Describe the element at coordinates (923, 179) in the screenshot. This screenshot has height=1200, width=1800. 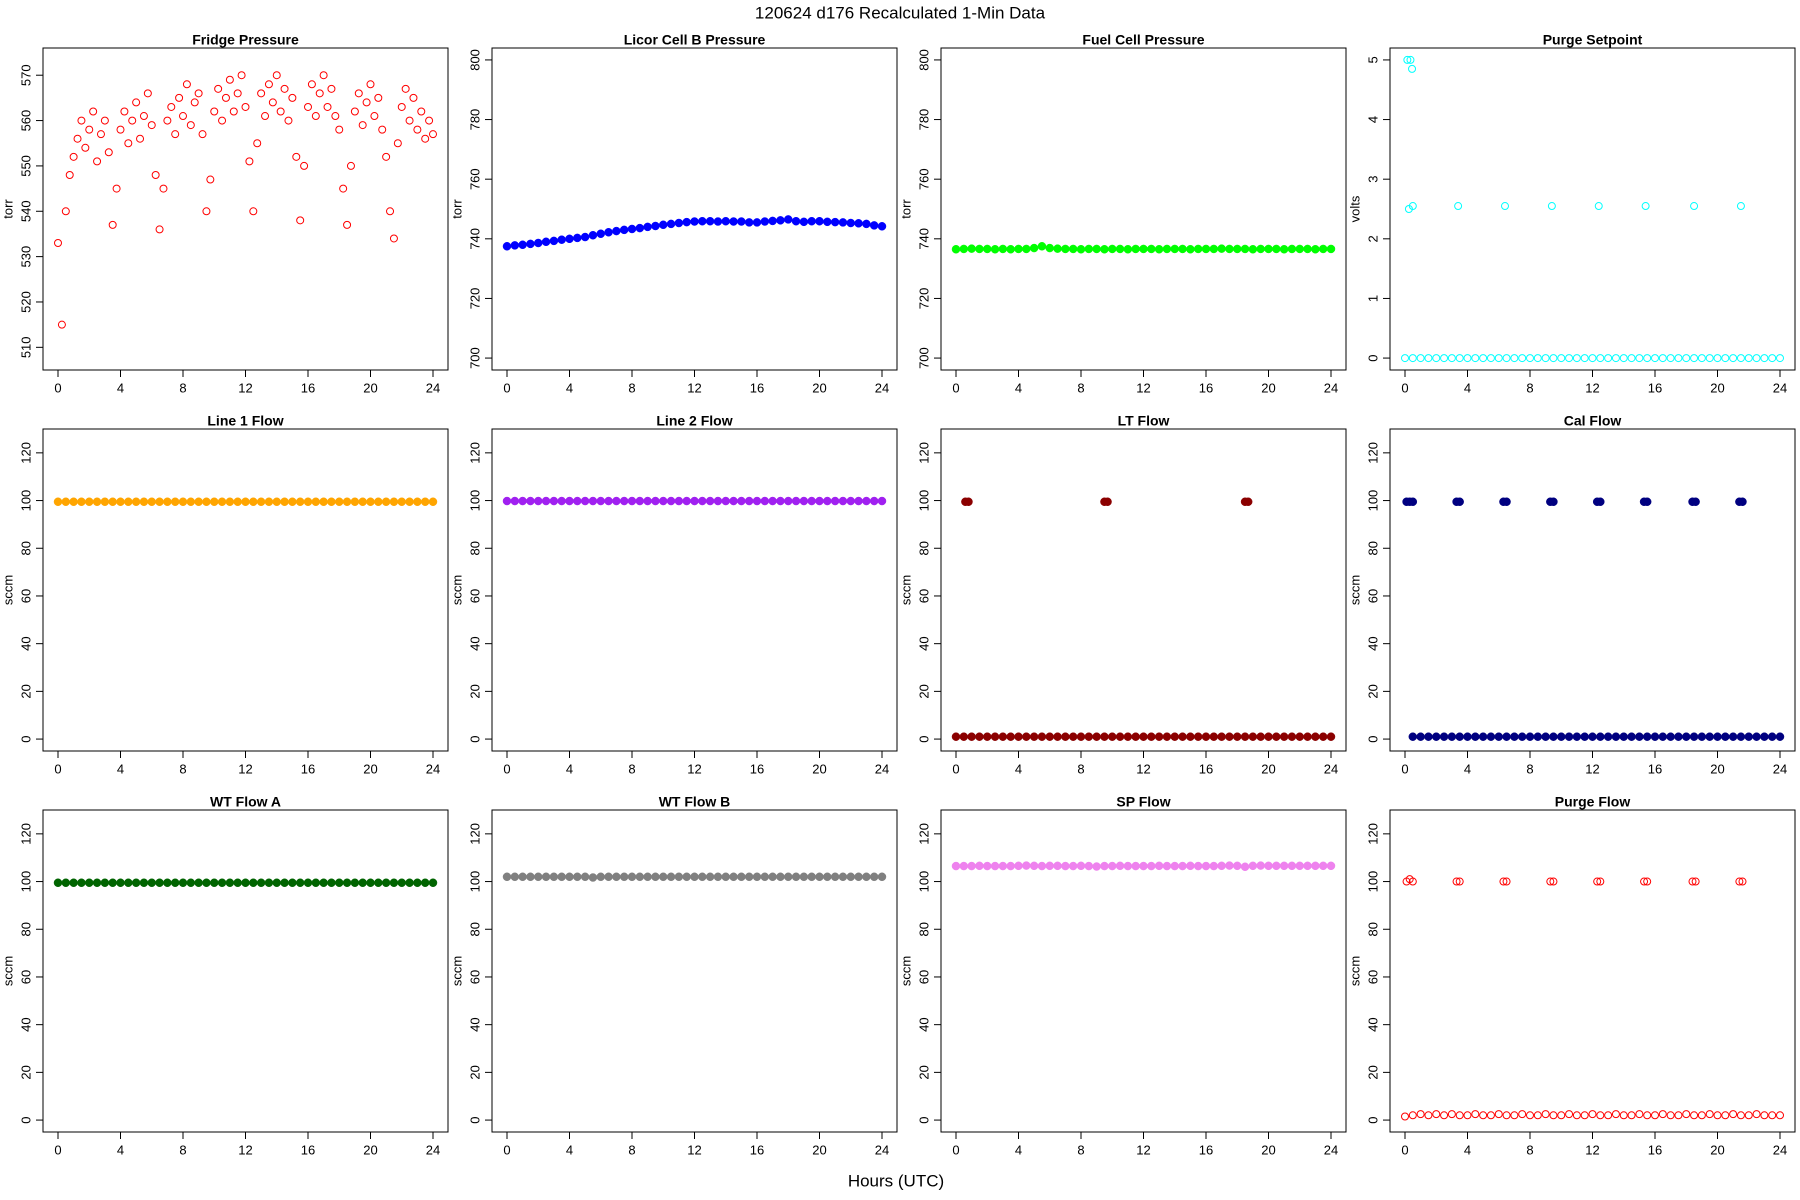
I see `y-tick-label: 760` at that location.